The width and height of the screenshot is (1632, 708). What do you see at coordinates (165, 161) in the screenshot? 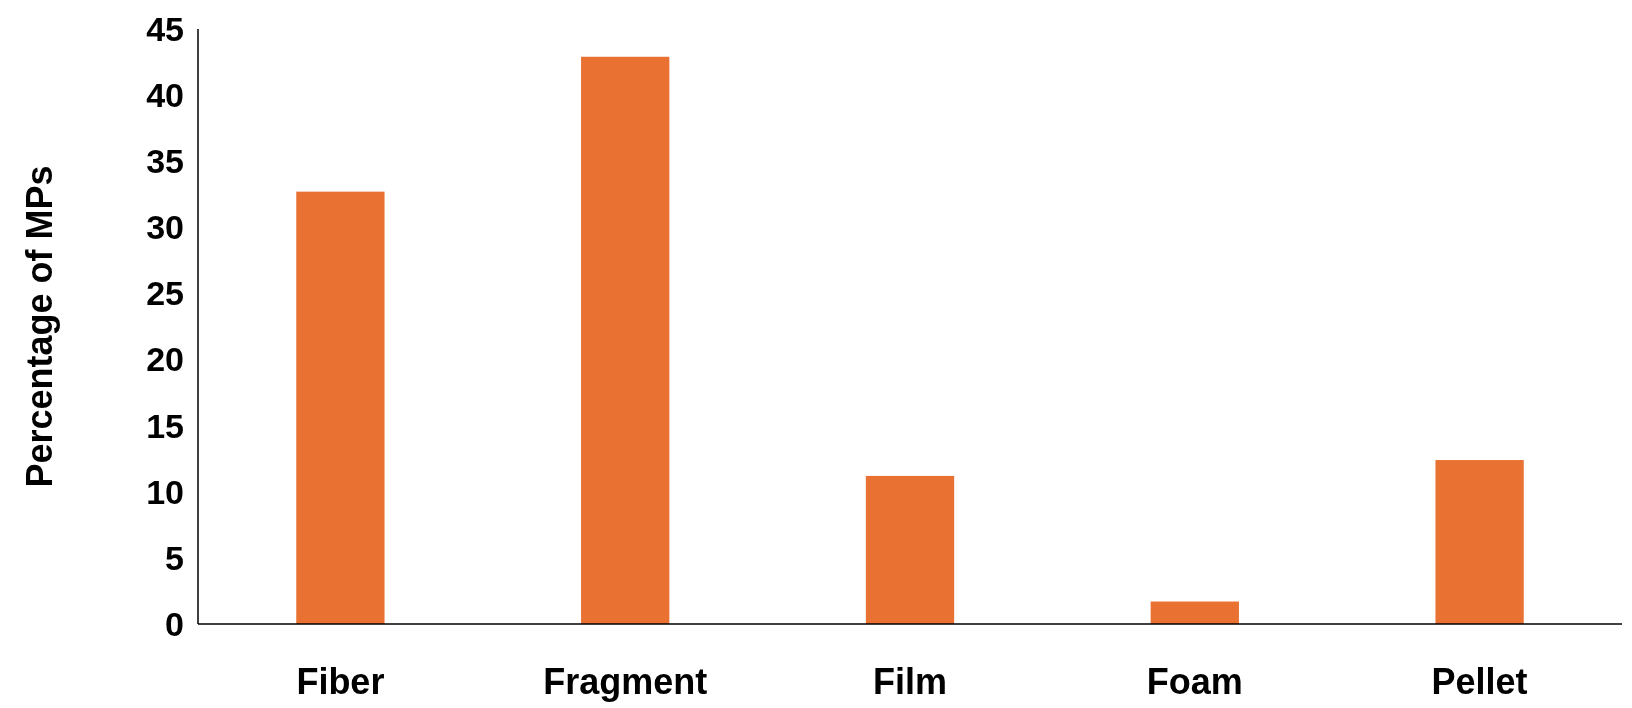
I see `y-tick-label: 35` at bounding box center [165, 161].